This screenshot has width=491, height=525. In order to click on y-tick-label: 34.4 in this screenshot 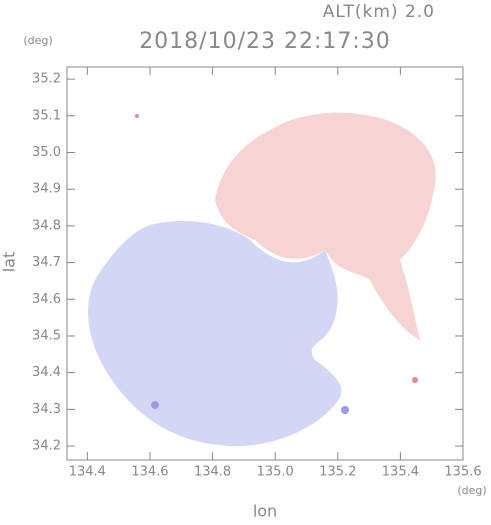, I will do `click(46, 372)`.